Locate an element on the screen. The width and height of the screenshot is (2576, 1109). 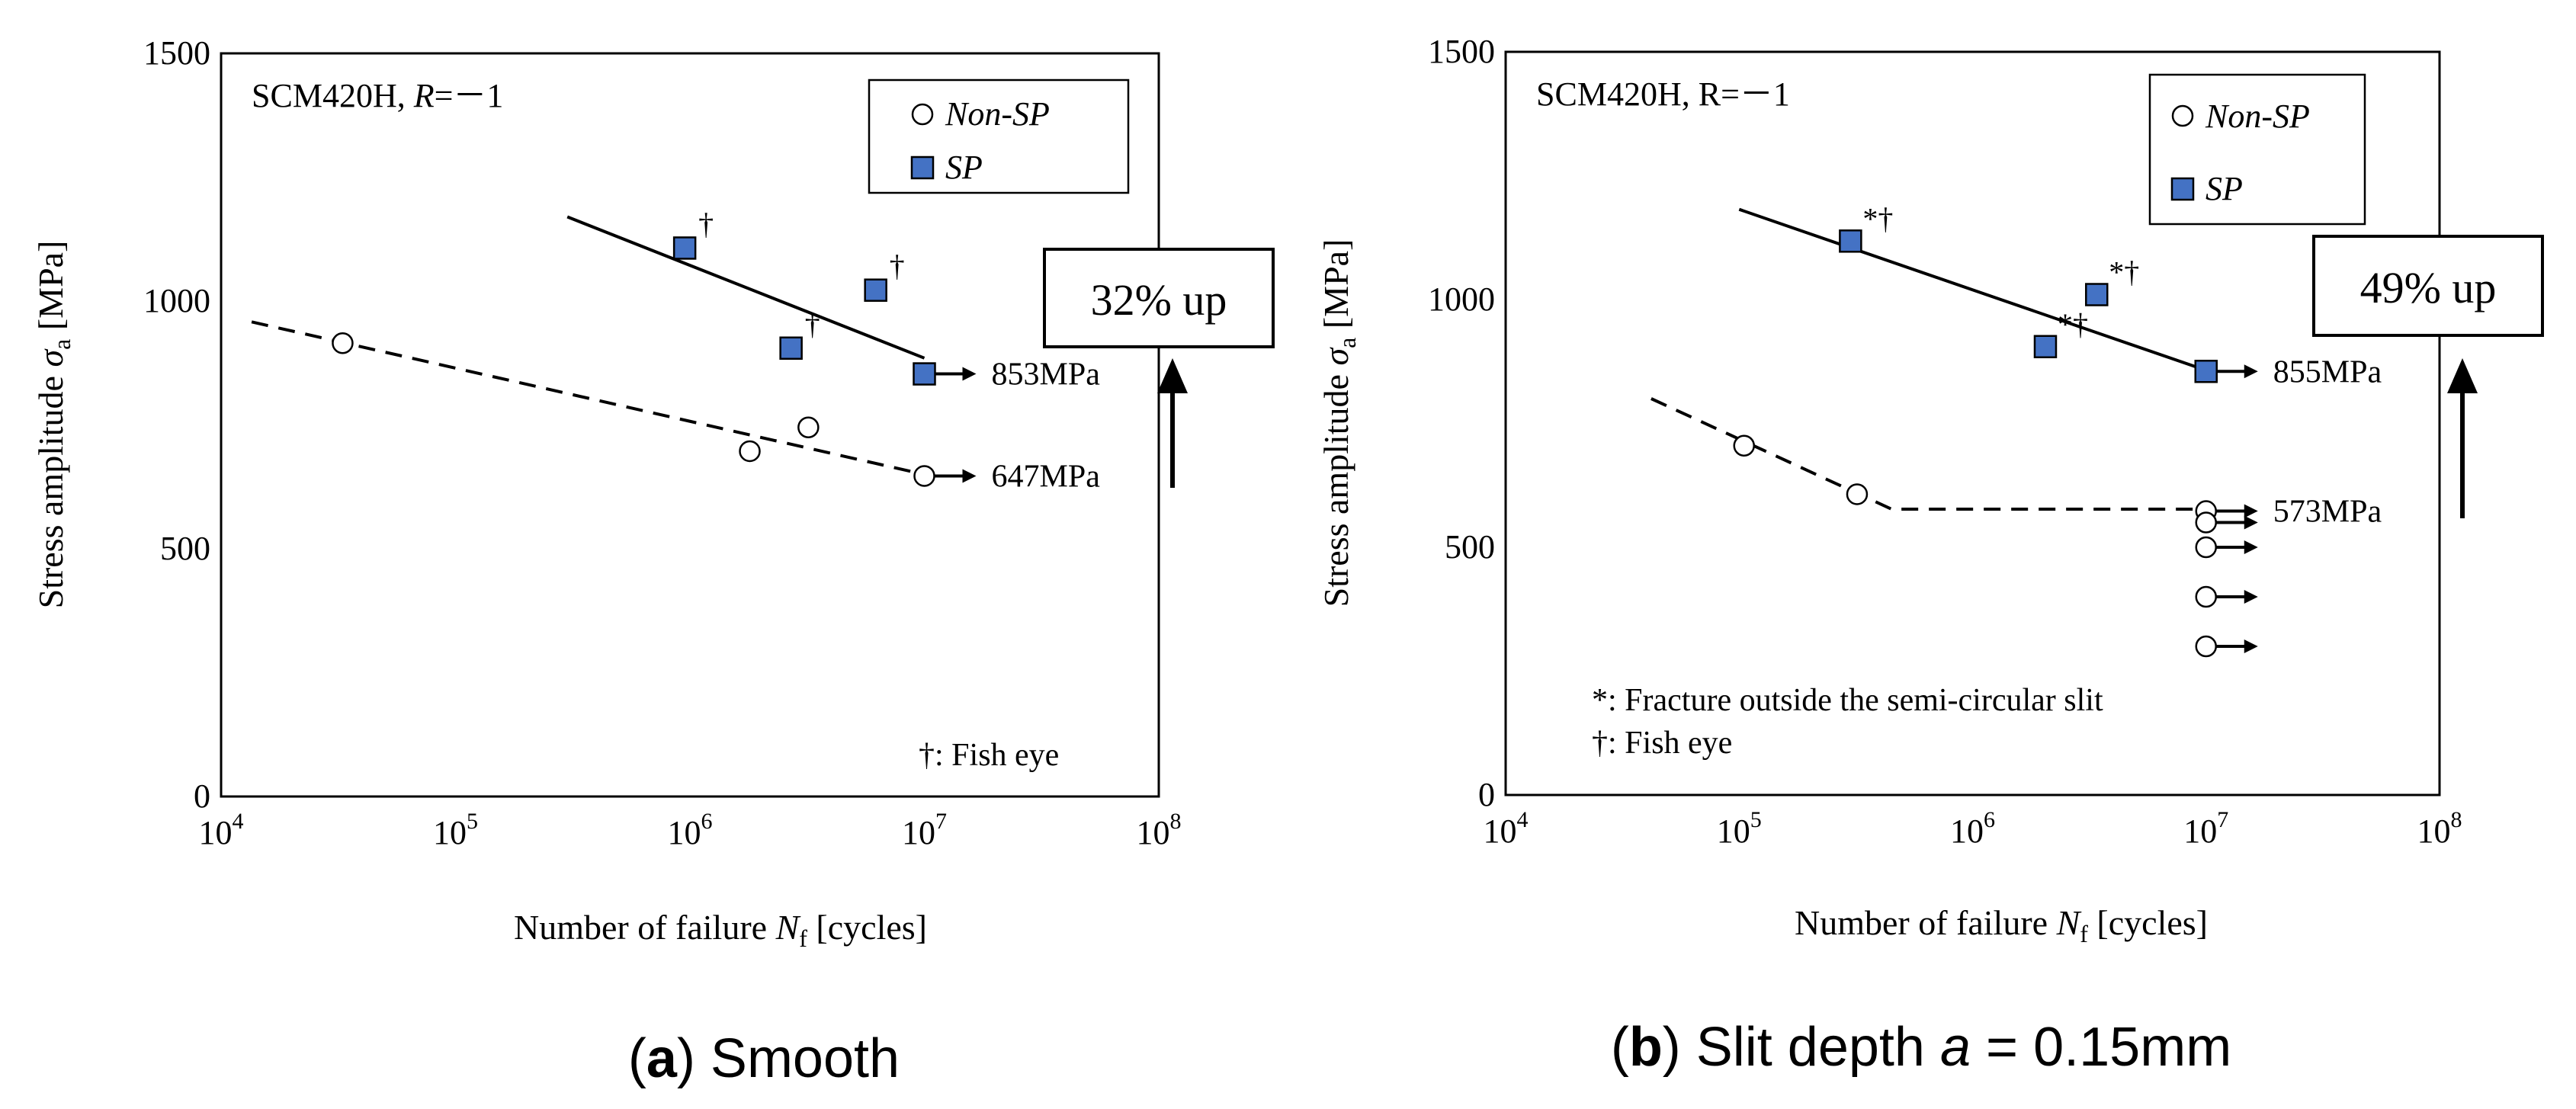
fatigue-limit-label: 855MPa is located at coordinates (2327, 371).